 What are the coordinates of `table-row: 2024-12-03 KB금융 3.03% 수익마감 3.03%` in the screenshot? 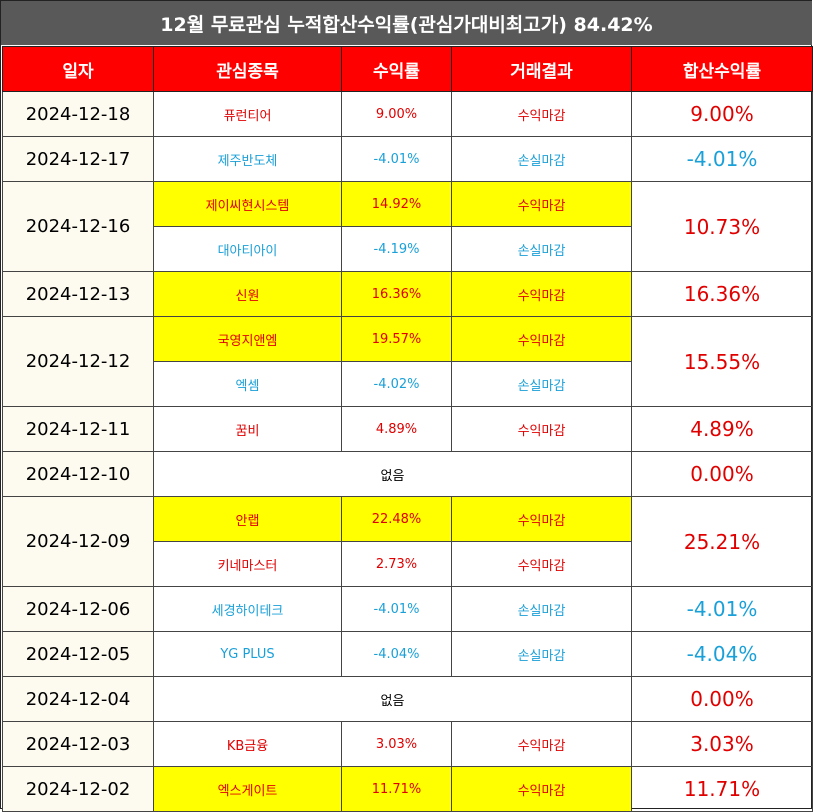 It's located at (407, 744).